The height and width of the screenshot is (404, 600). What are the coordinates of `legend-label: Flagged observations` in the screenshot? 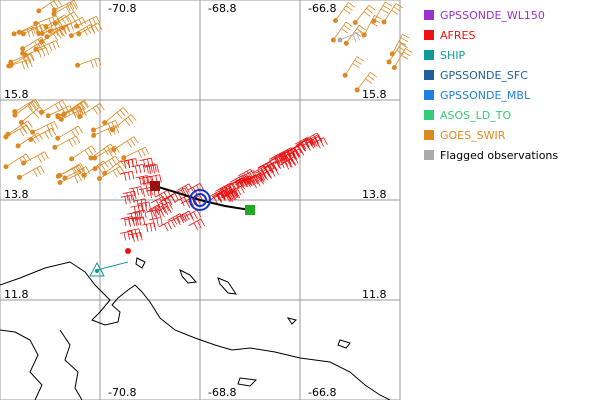 It's located at (499, 155).